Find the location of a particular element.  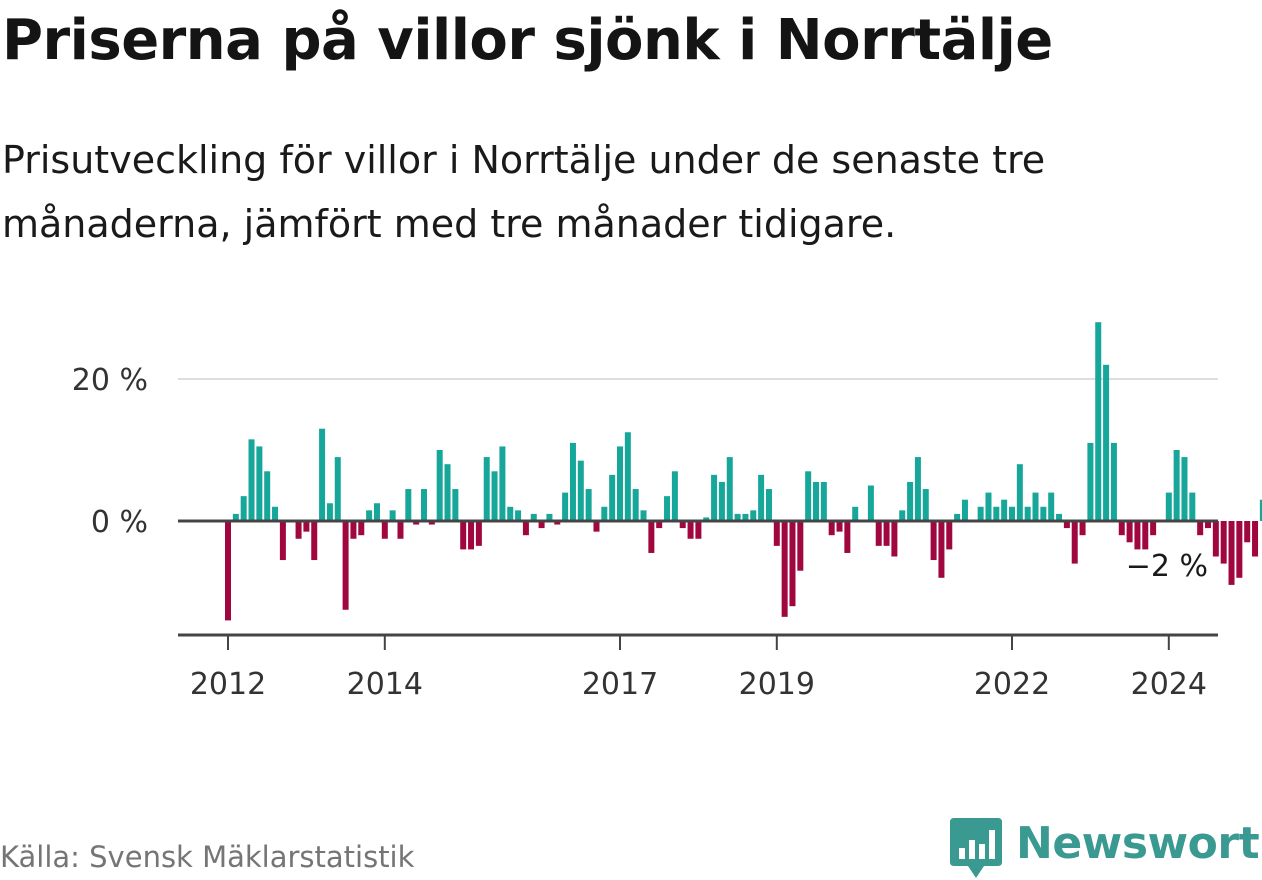

x-ticks: 2012 2014 2017 2019 2022 2024 is located at coordinates (698, 668).